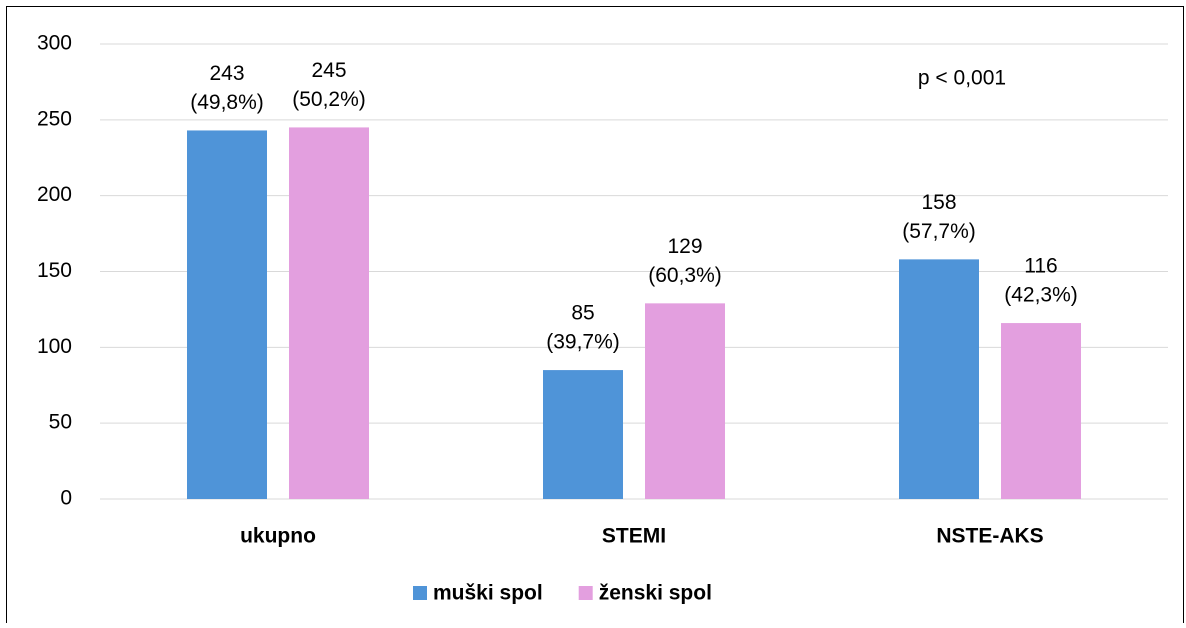 The image size is (1186, 628). I want to click on y-tick-label: 100, so click(54, 346).